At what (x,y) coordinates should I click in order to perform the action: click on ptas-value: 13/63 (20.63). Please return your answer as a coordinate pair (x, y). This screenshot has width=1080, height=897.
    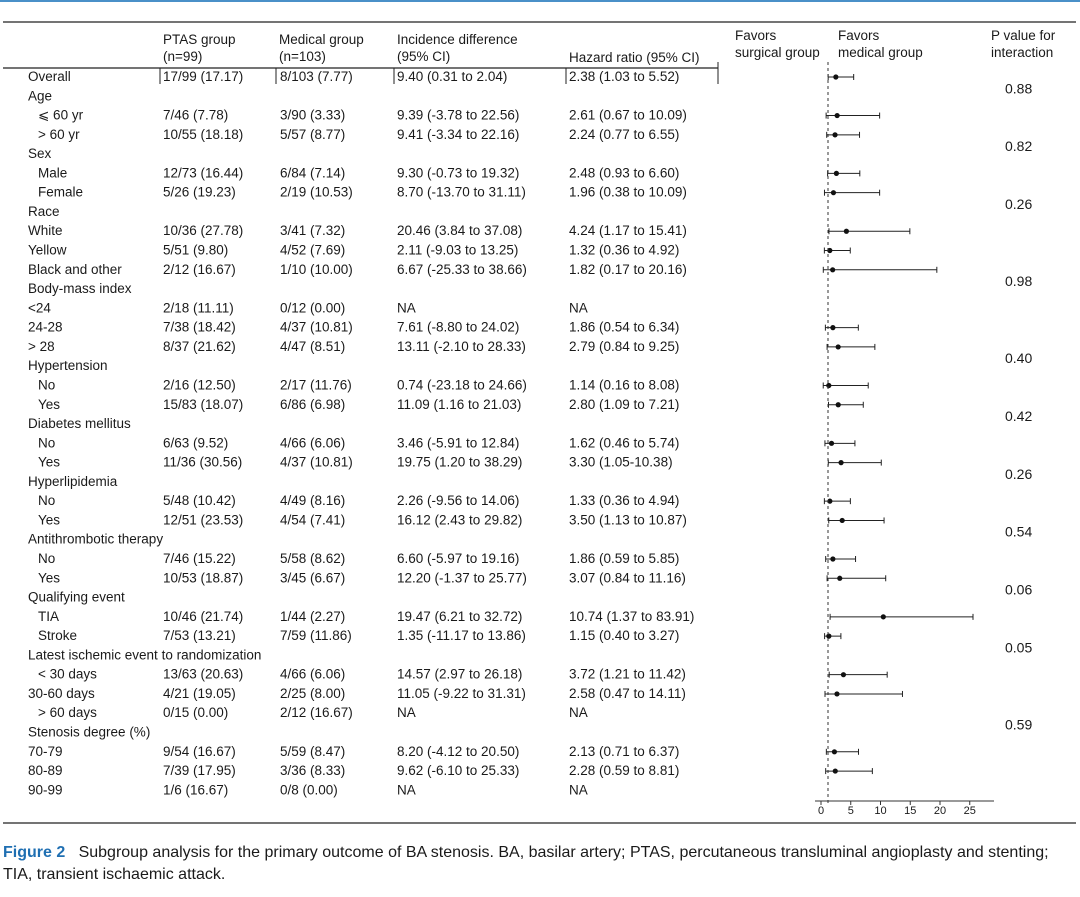
    Looking at the image, I should click on (203, 674).